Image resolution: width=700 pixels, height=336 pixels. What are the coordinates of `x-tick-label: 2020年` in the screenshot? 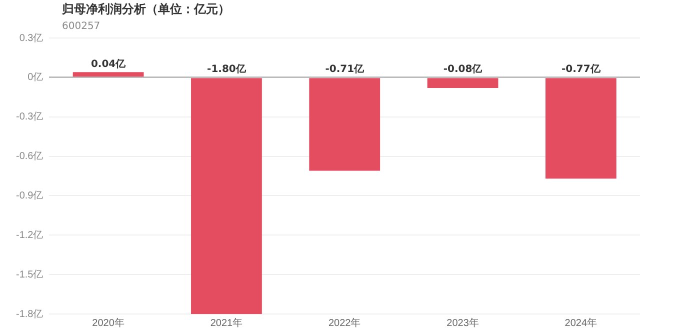 It's located at (108, 322).